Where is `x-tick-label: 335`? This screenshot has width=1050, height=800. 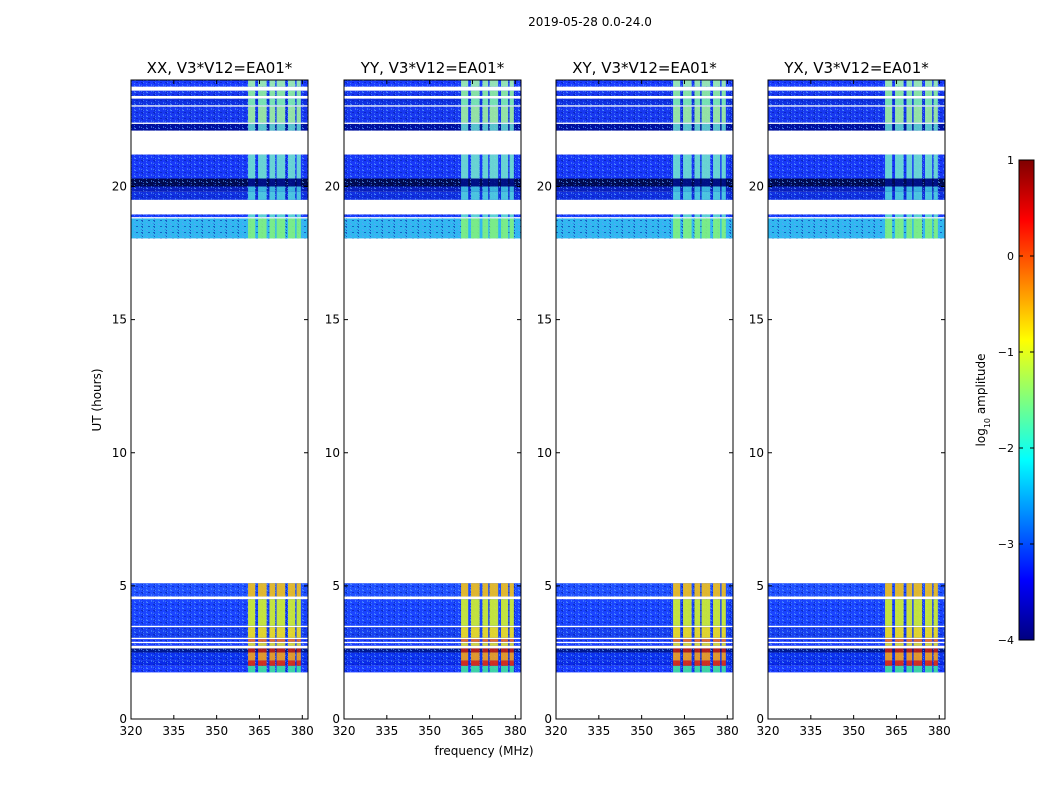 x-tick-label: 335 is located at coordinates (386, 731).